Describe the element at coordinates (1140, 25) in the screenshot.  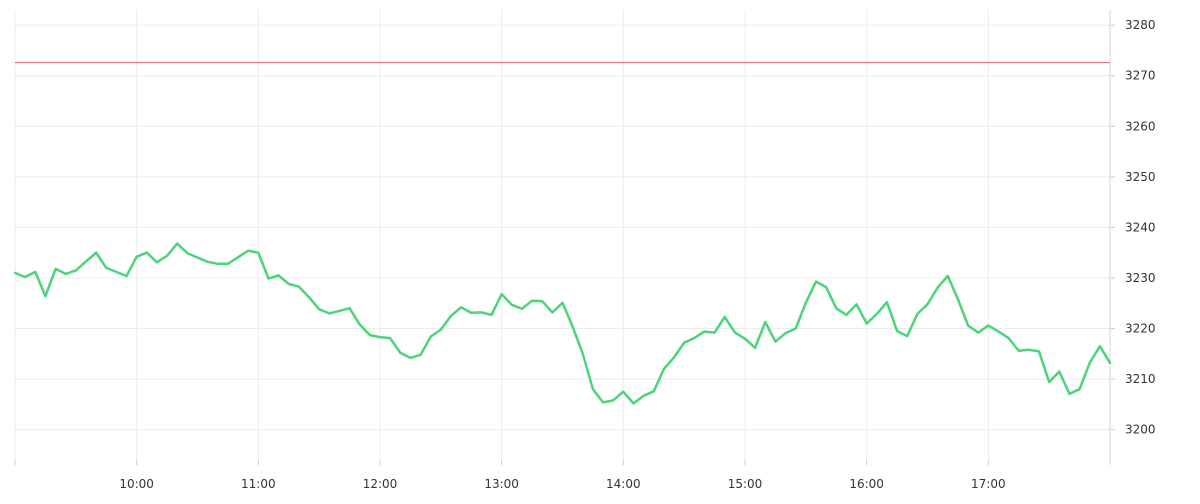
I see `y-tick-label: 3280` at that location.